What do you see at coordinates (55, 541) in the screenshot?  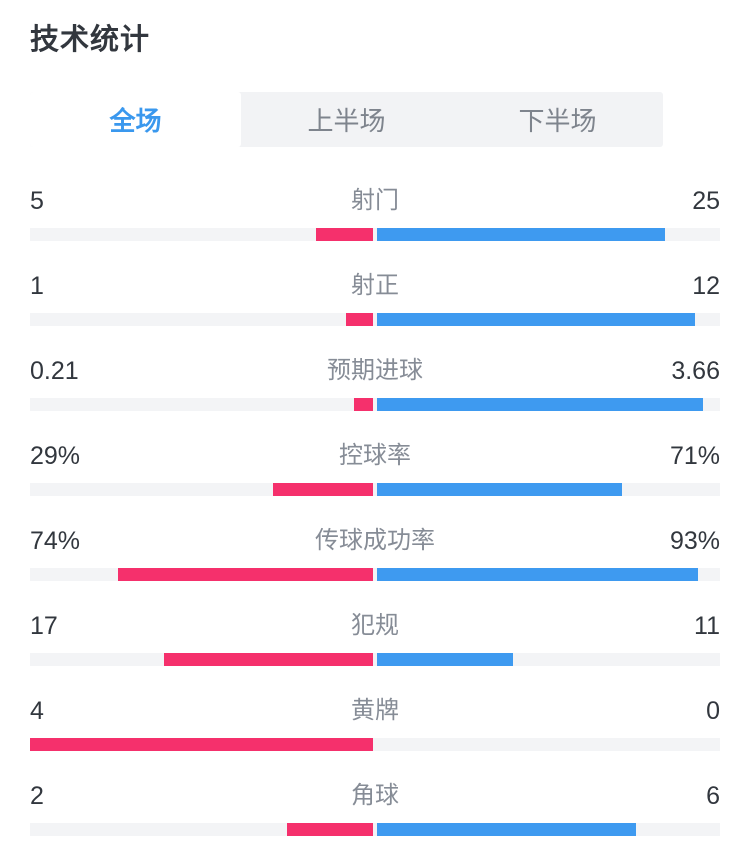 I see `home-value: 74%` at bounding box center [55, 541].